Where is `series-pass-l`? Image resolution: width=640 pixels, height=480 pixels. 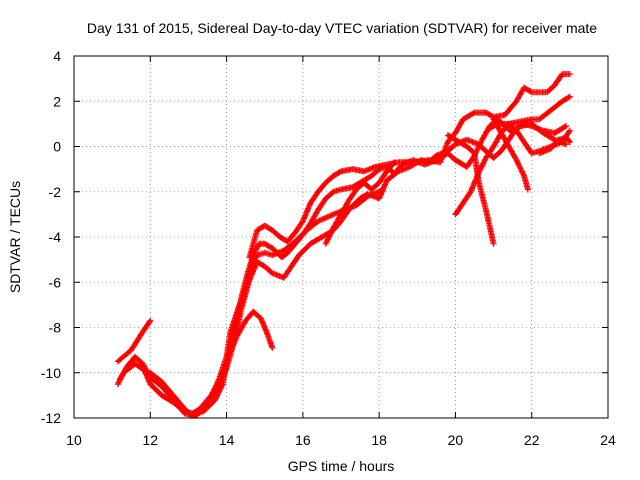 series-pass-l is located at coordinates (554, 145).